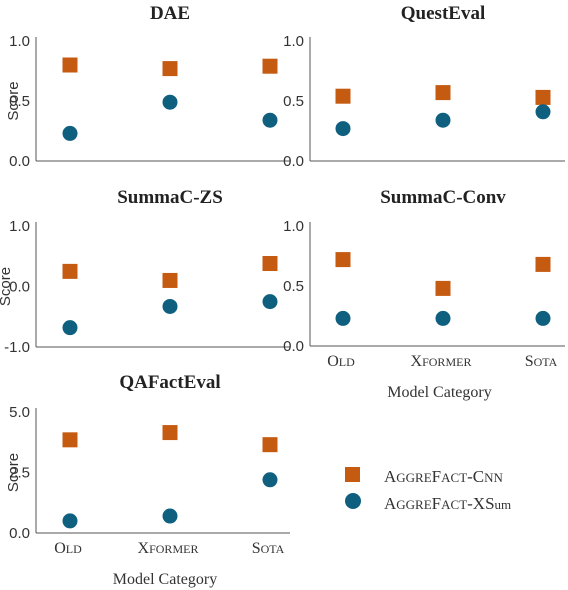  I want to click on y-tick-label: 2.5, so click(19, 473).